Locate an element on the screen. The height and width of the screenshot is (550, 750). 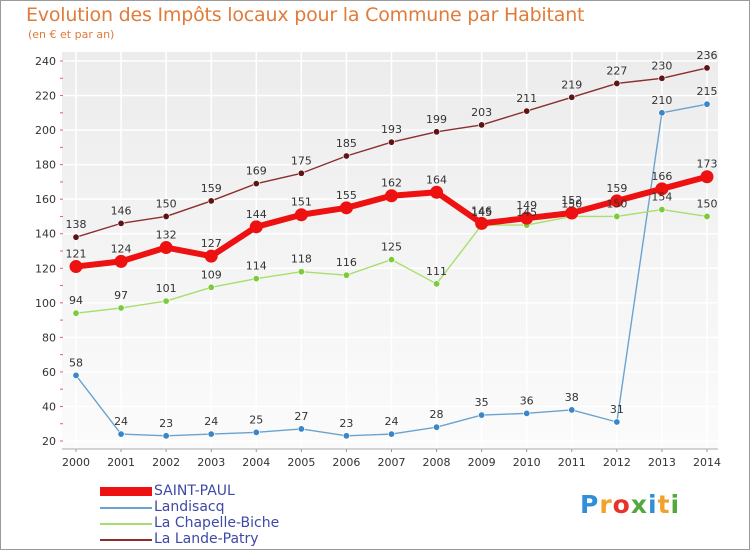
legend-label: SAINT-PAUL is located at coordinates (194, 491).